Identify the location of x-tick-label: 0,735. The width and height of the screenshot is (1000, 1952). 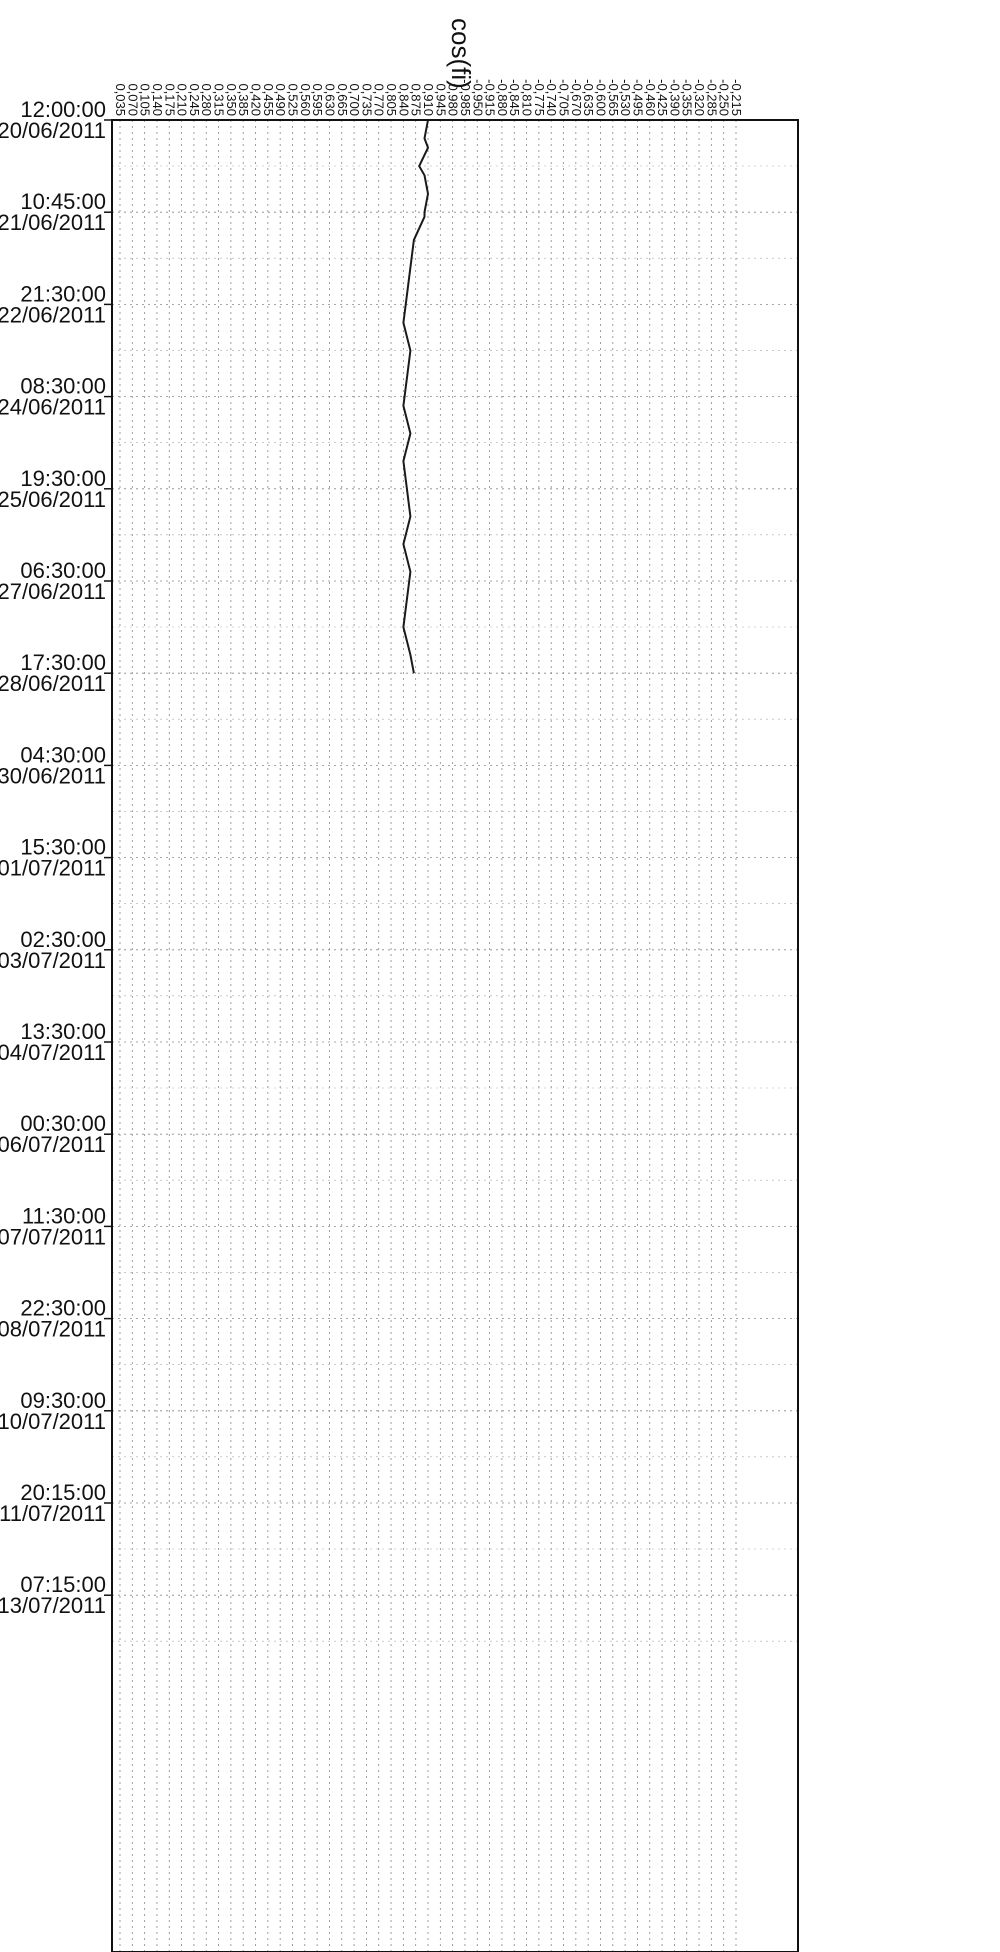
(366, 99).